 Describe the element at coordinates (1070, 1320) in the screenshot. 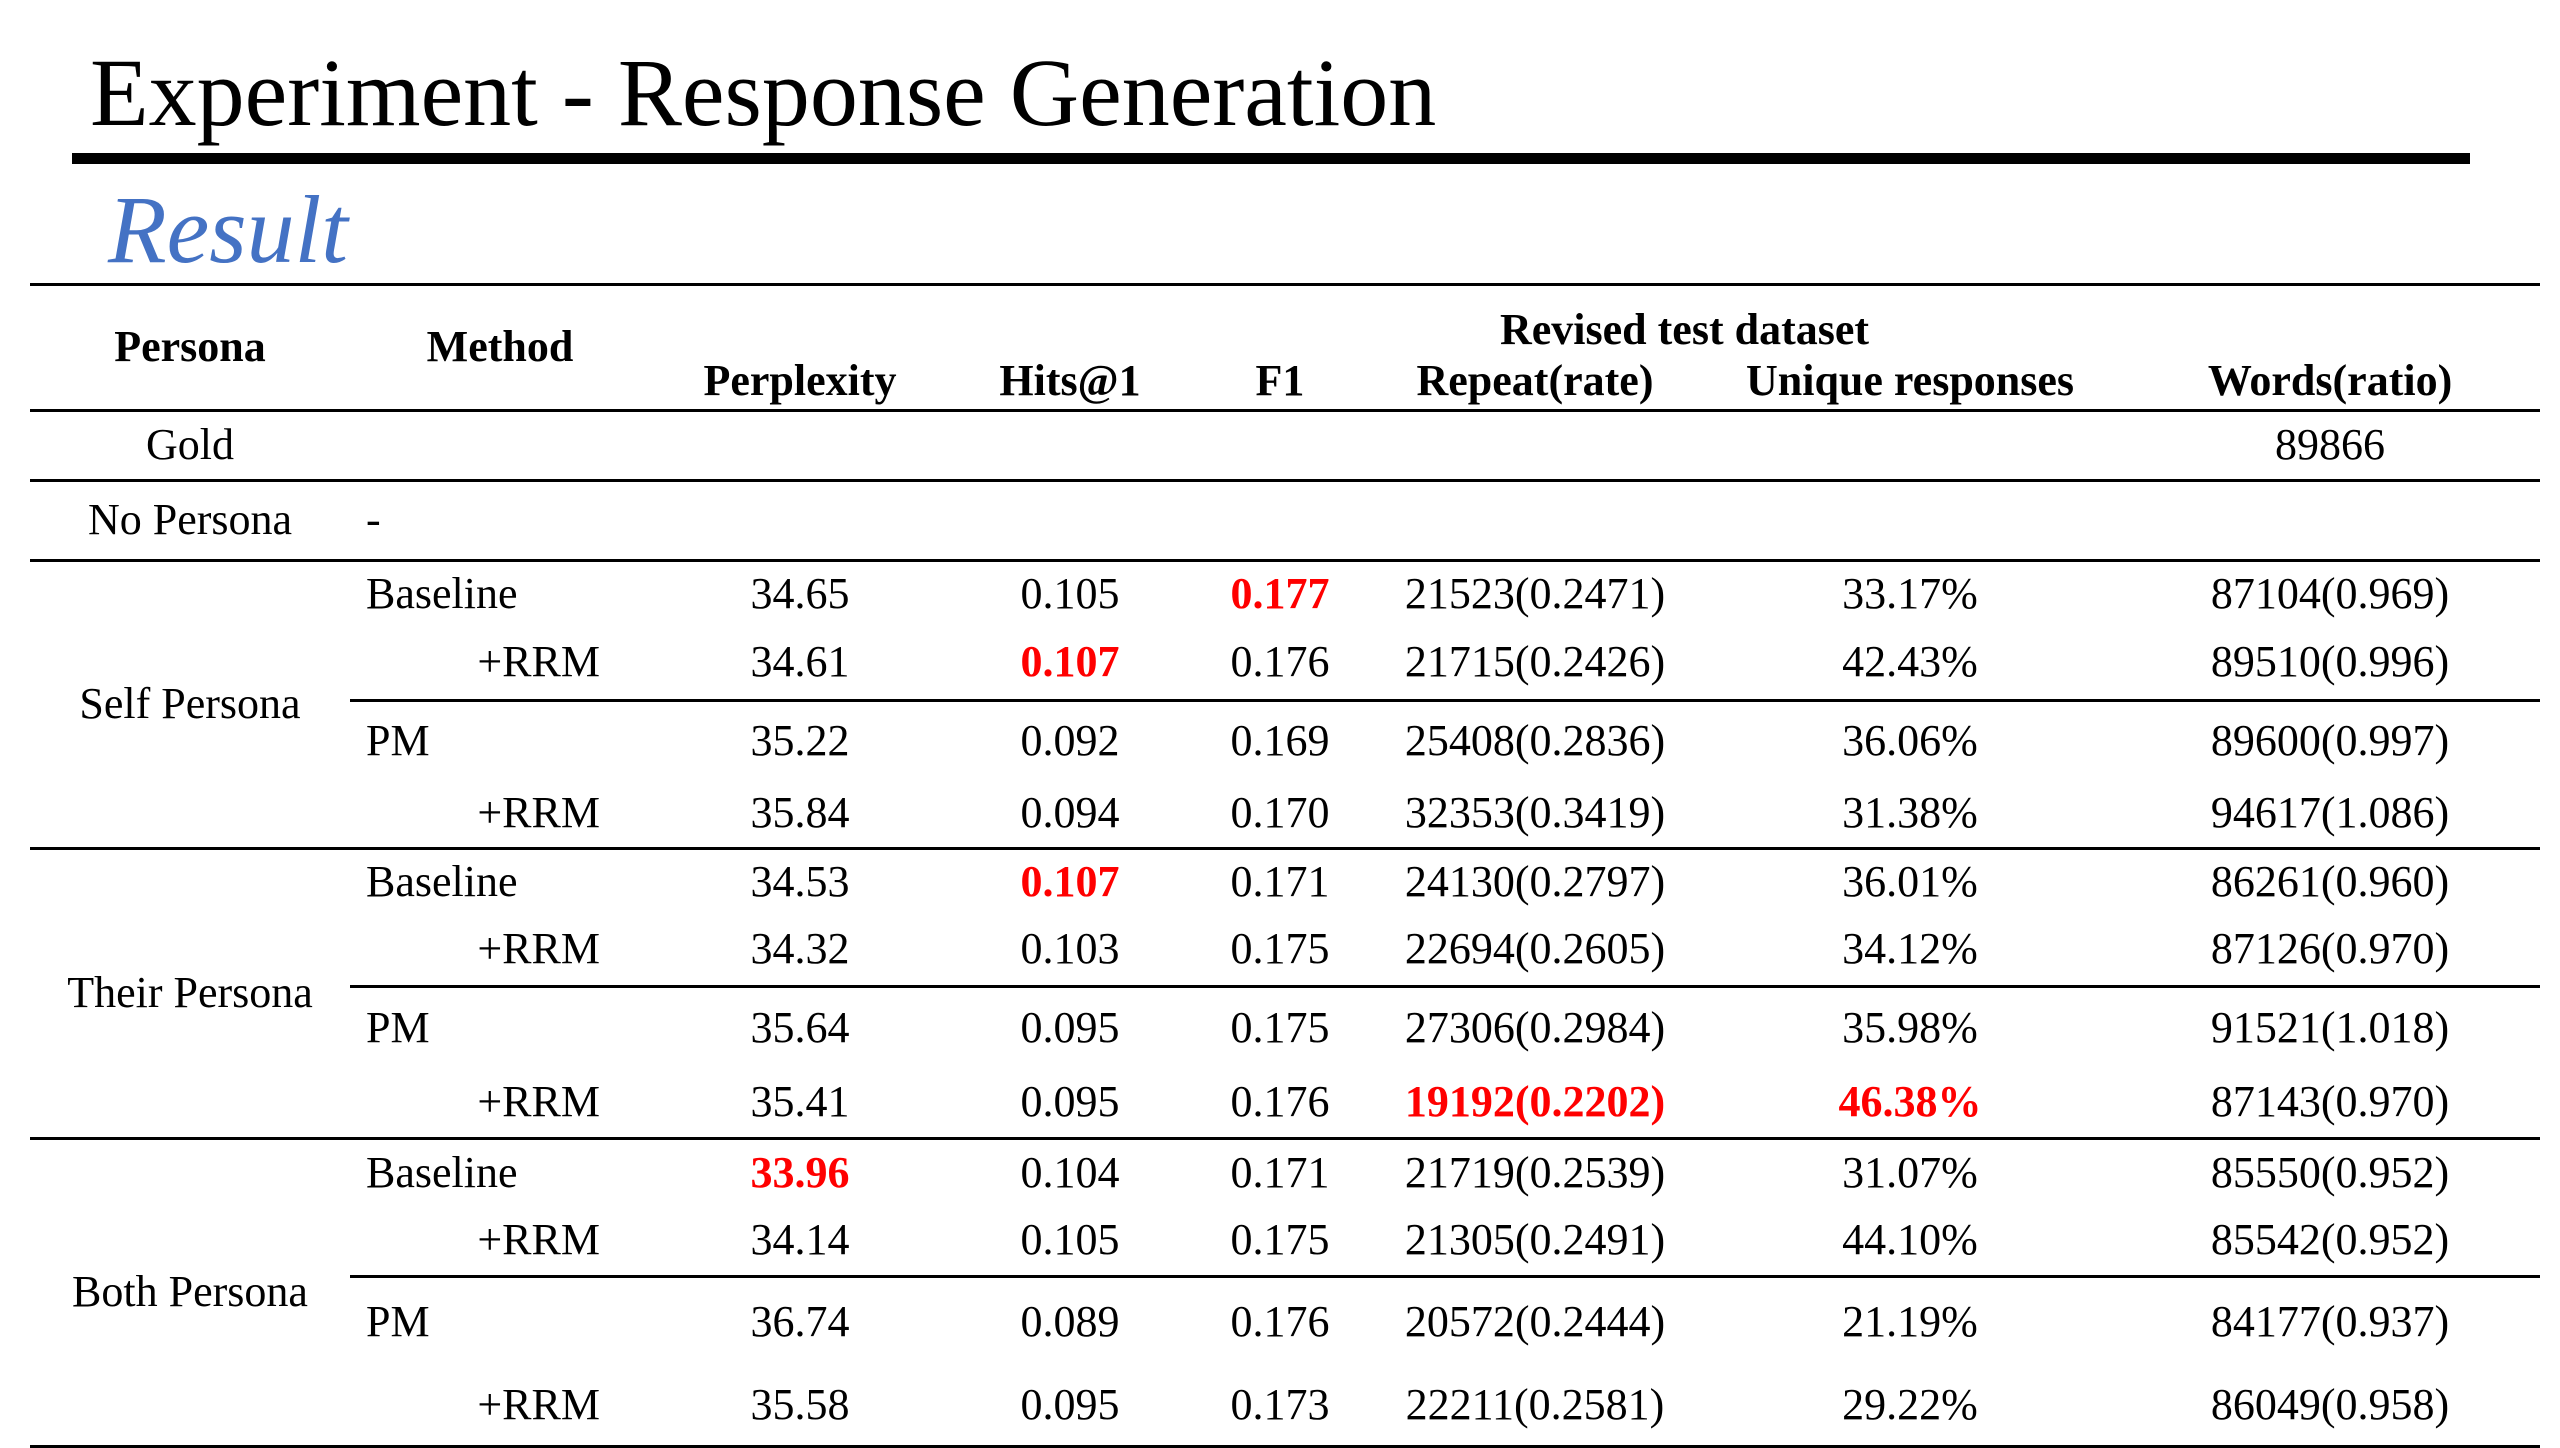

I see `hits1-cell: 0.089` at that location.